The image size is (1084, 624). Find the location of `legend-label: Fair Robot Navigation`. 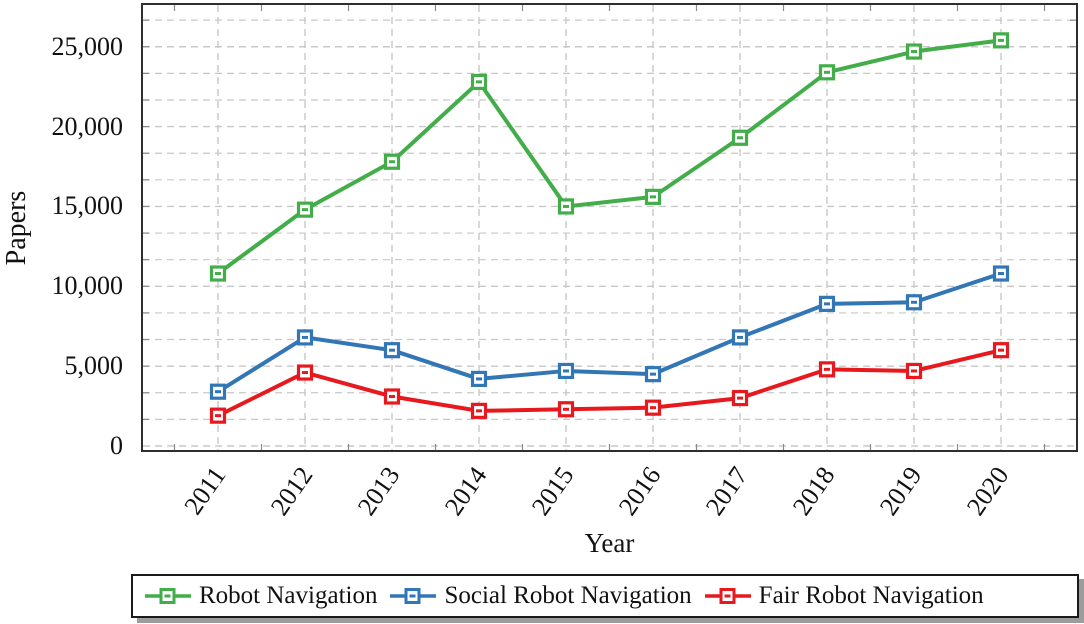

legend-label: Fair Robot Navigation is located at coordinates (871, 595).